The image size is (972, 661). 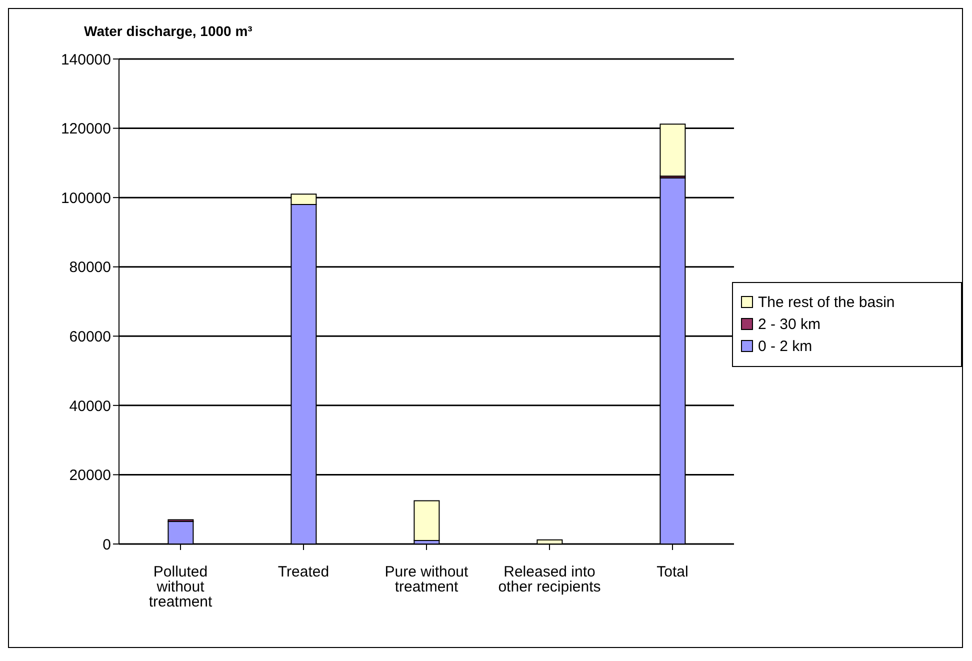 What do you see at coordinates (85, 129) in the screenshot?
I see `y-tick-label: 120000` at bounding box center [85, 129].